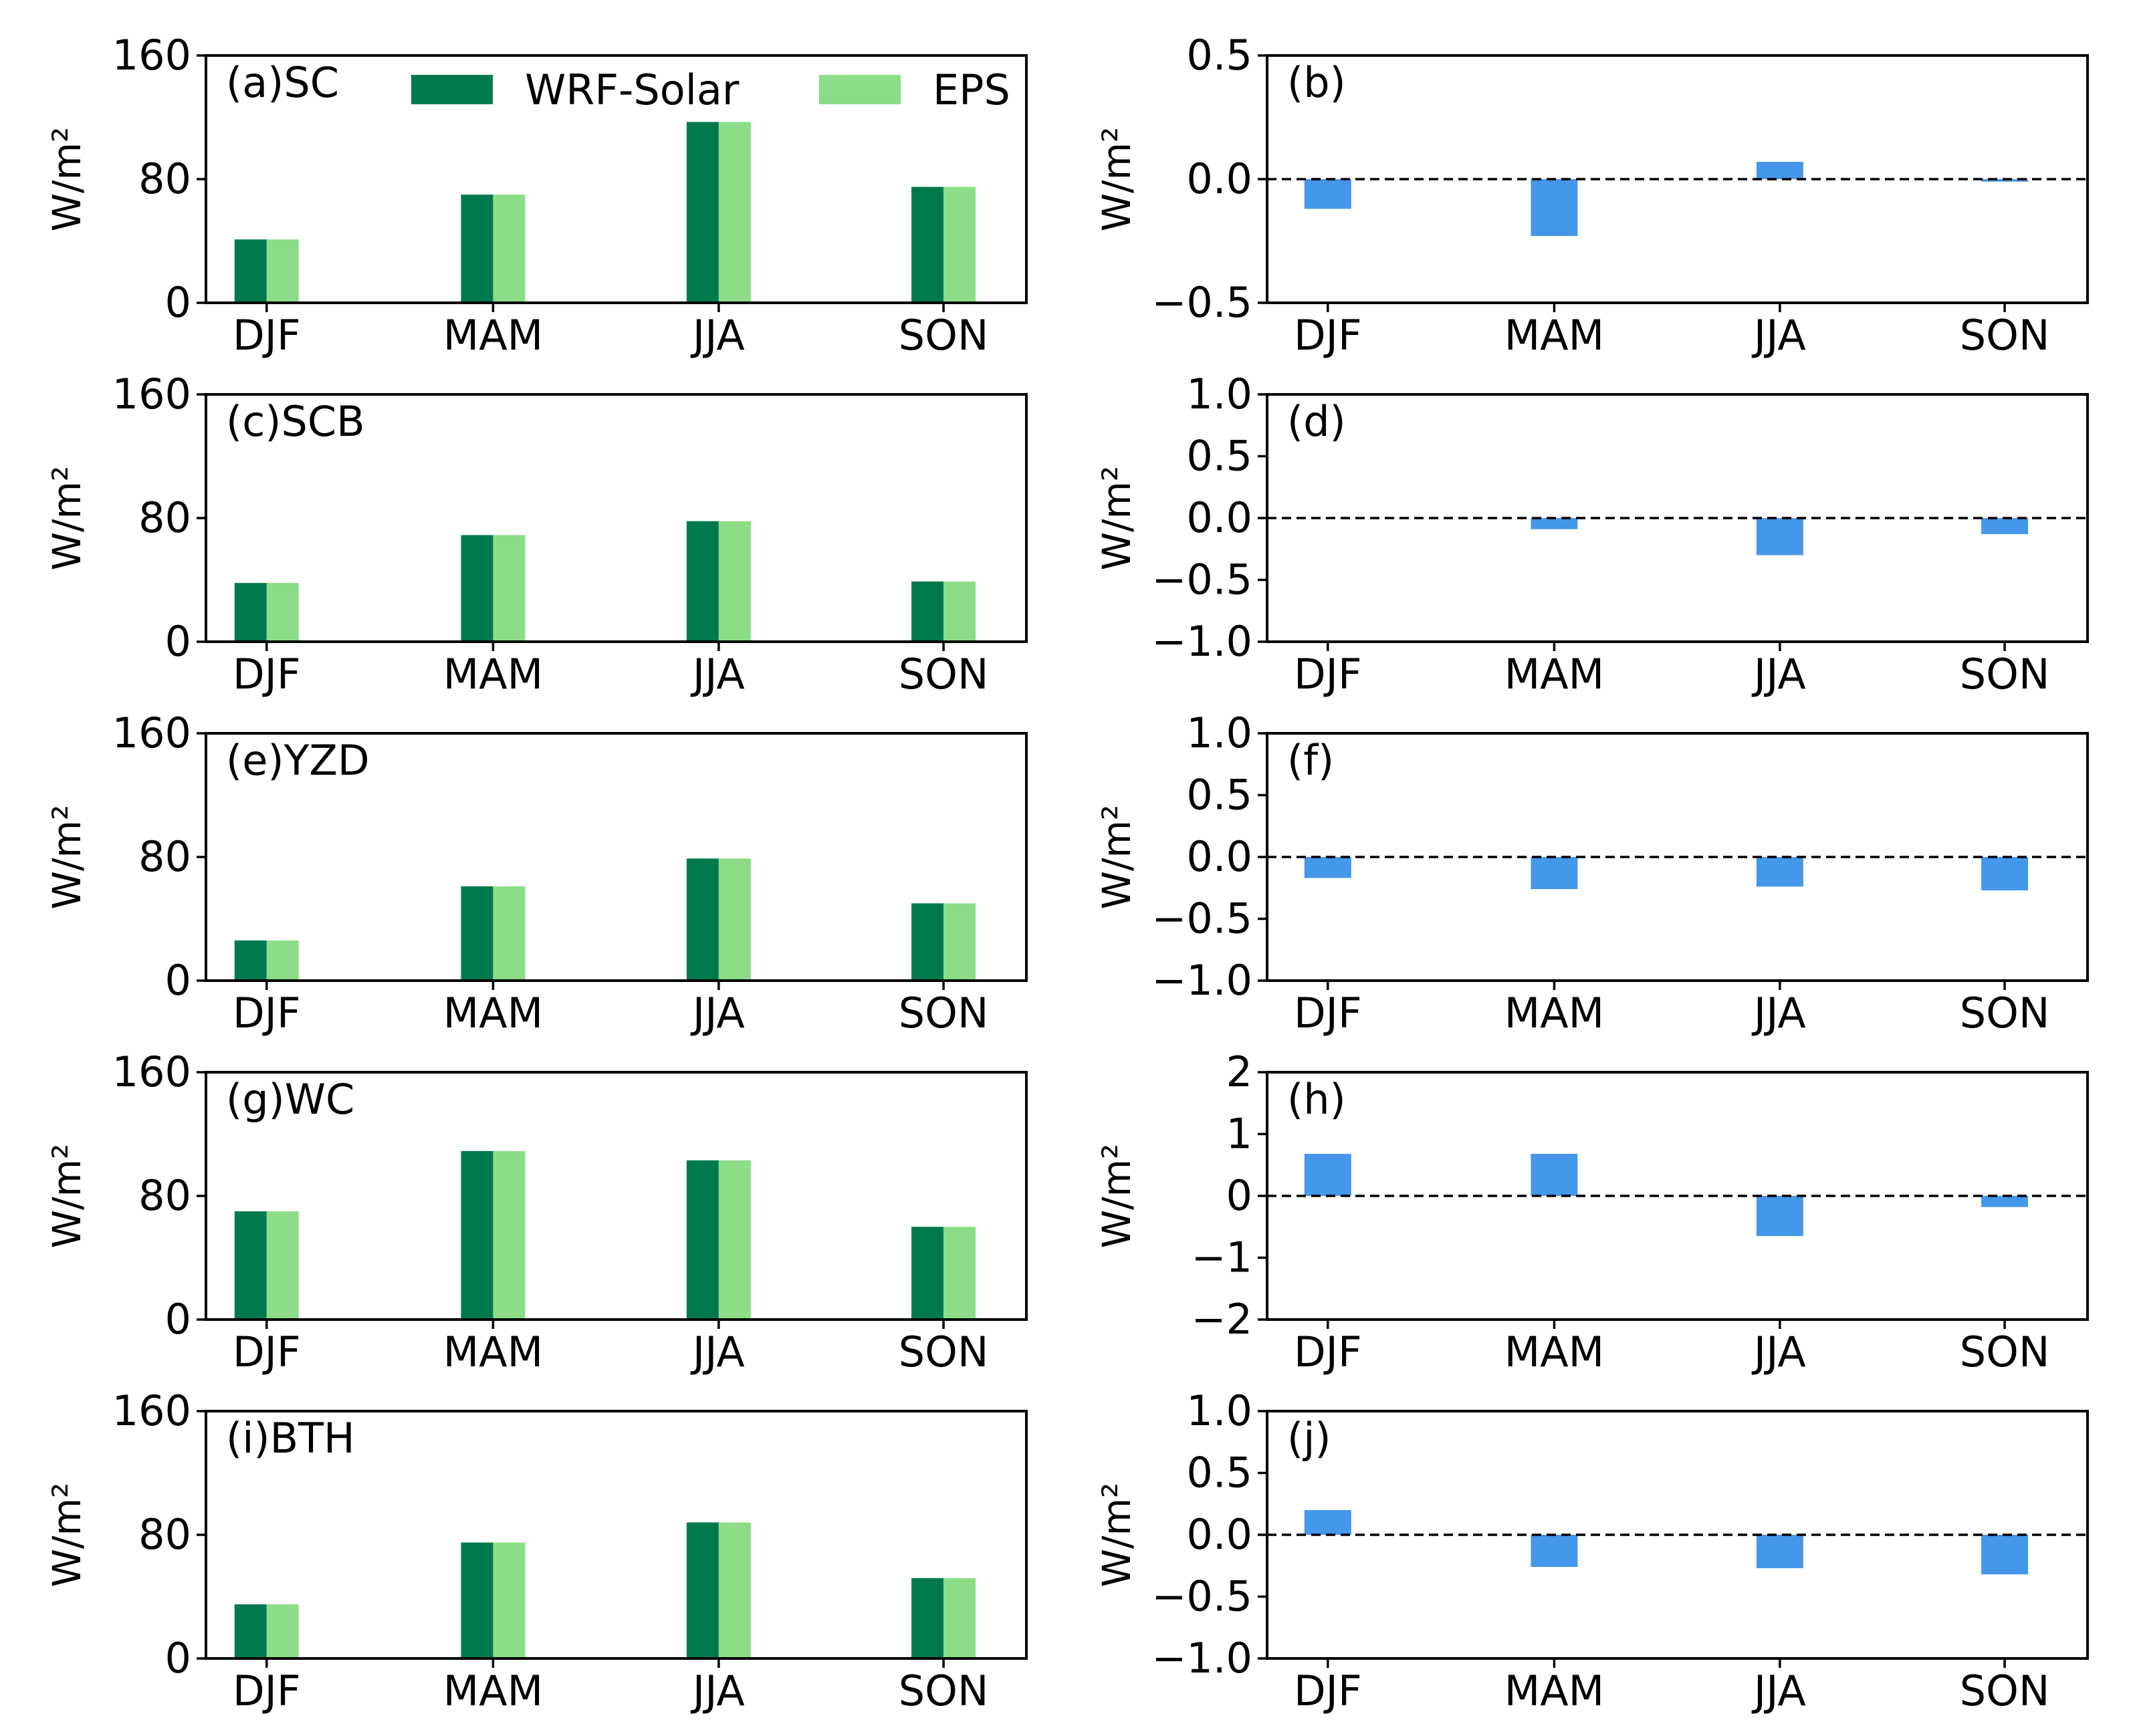 Image resolution: width=2133 pixels, height=1736 pixels. What do you see at coordinates (1591, 534) in the screenshot?
I see `panel-d: −1.0 −0.5 0.0 0.5 1.0 DJF MAM JJA SON W/m² (d)` at bounding box center [1591, 534].